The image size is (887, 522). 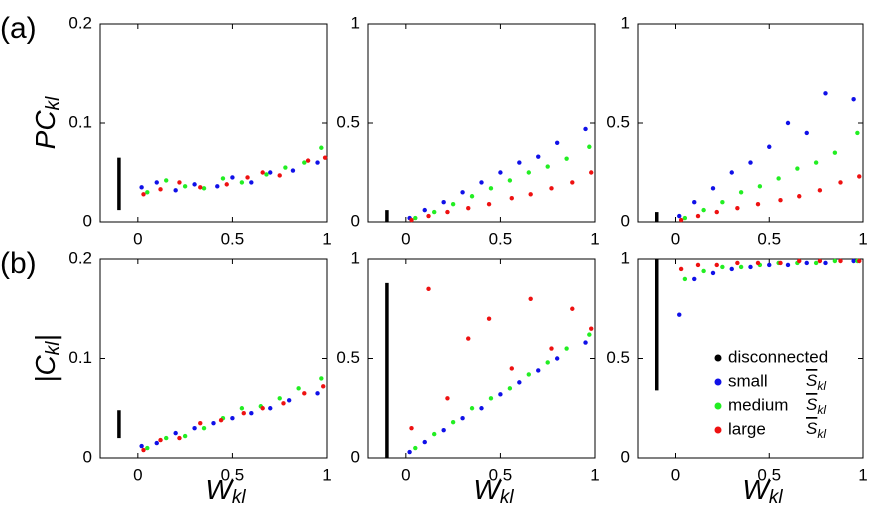 What do you see at coordinates (239, 497) in the screenshot?
I see `x-axis-label-sub: kl` at bounding box center [239, 497].